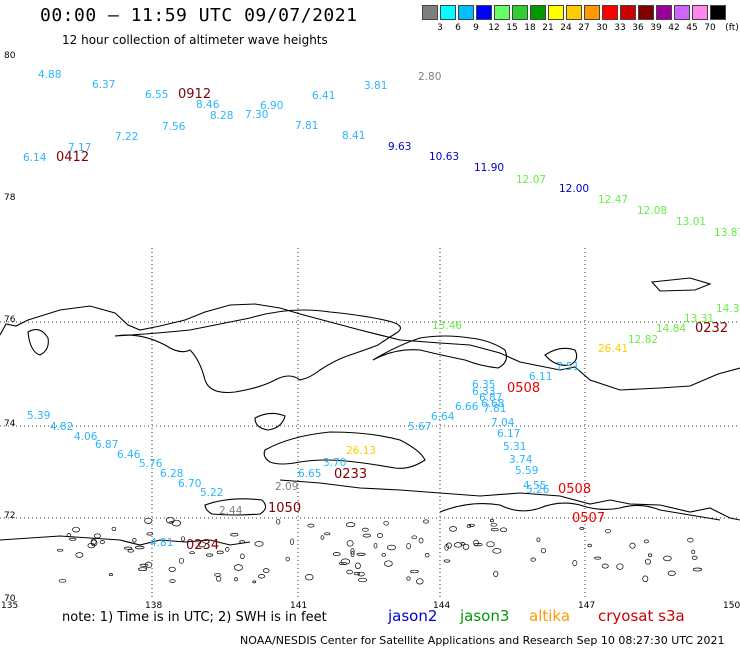  What do you see at coordinates (211, 493) in the screenshot?
I see `wave-height-value: 5.22` at bounding box center [211, 493].